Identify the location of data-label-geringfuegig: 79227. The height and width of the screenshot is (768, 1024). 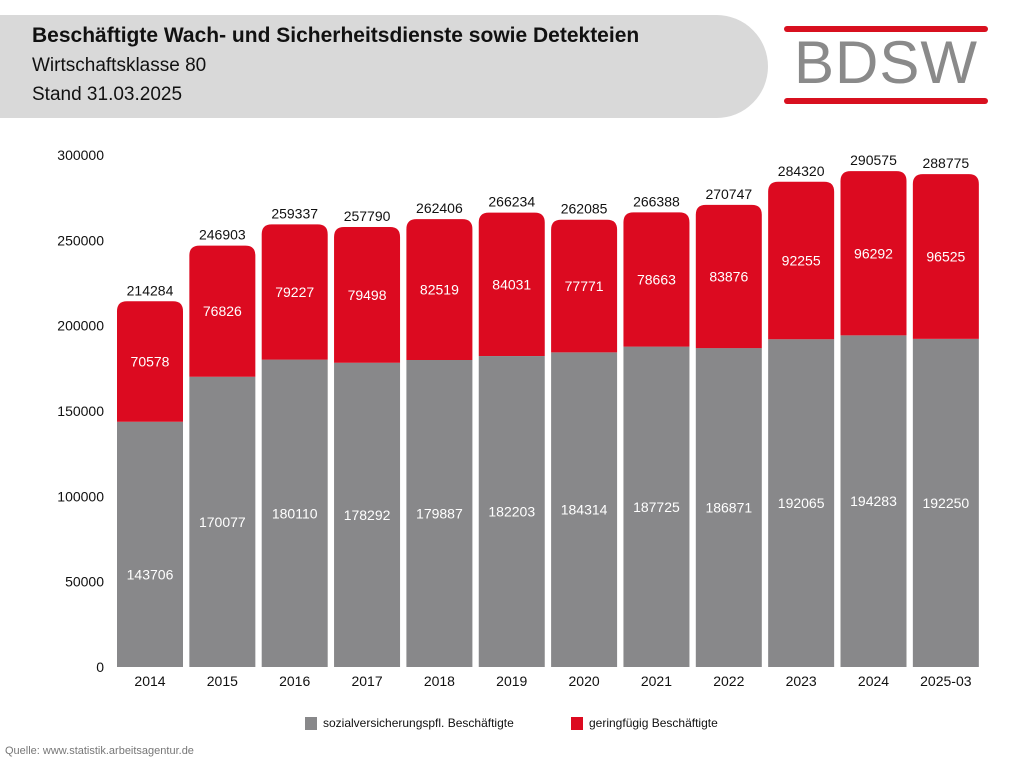
(294, 292).